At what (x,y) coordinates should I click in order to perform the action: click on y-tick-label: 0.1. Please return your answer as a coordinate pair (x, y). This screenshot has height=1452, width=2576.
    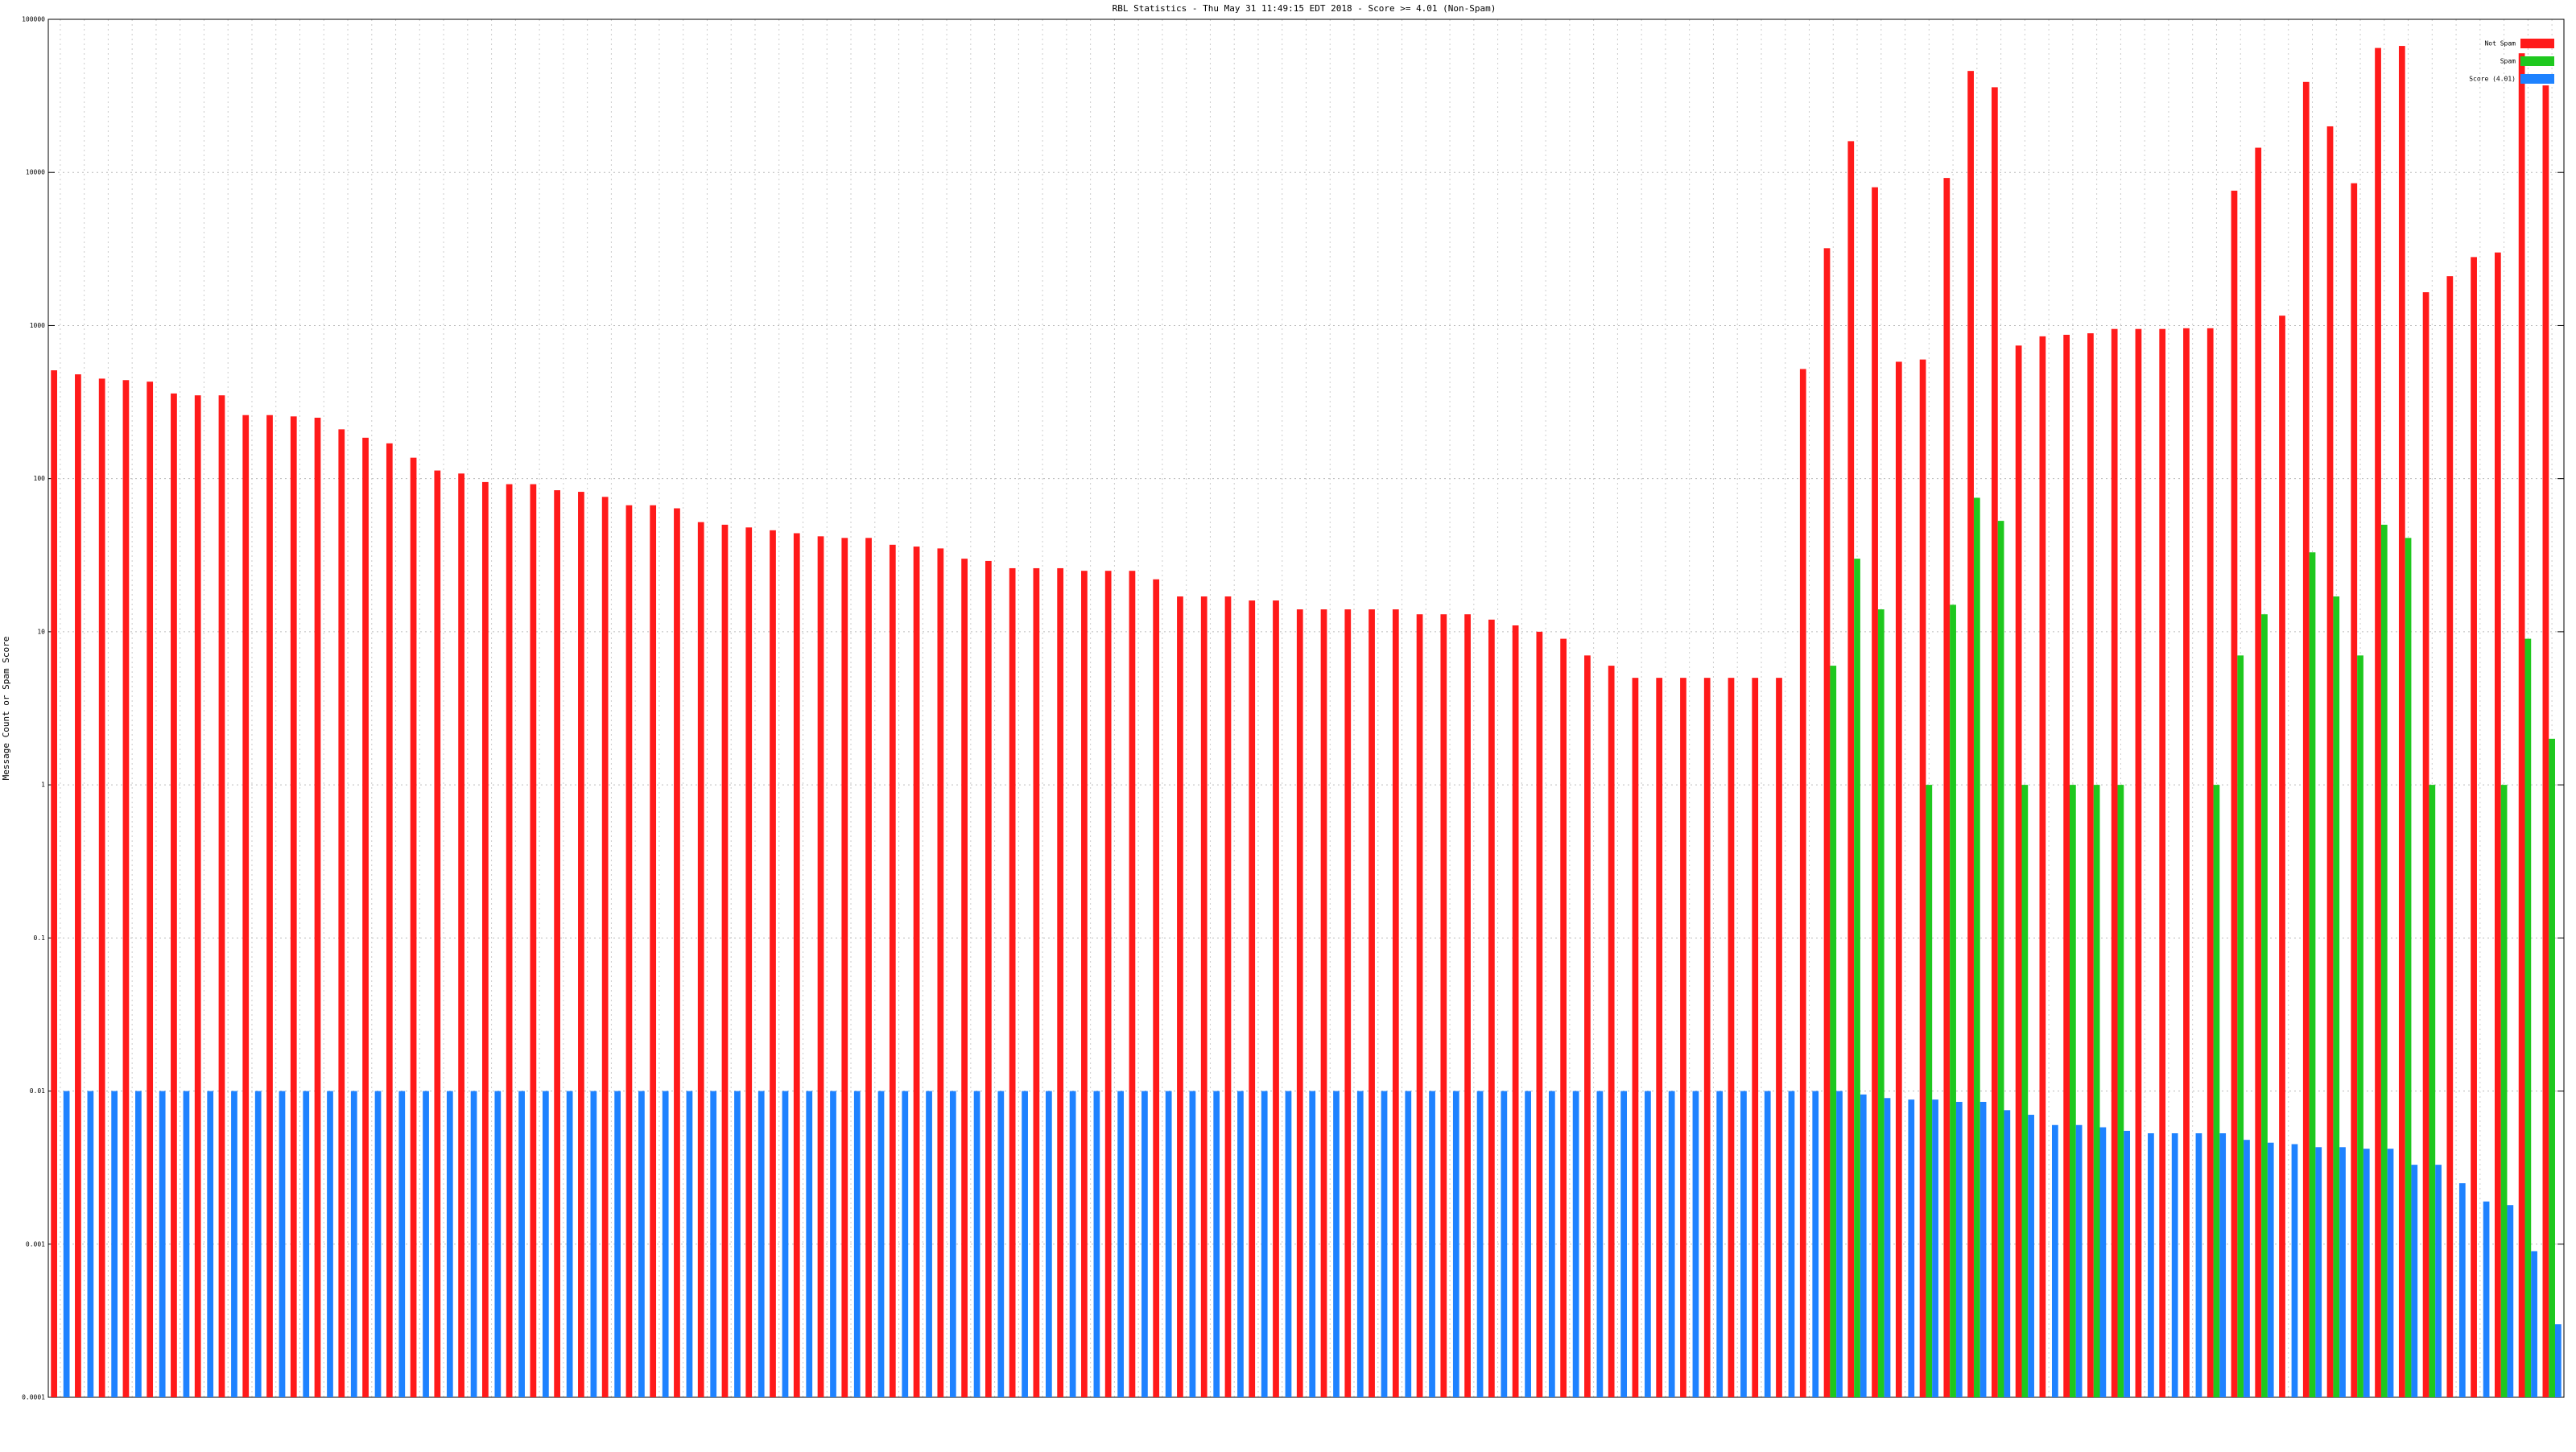
    Looking at the image, I should click on (40, 938).